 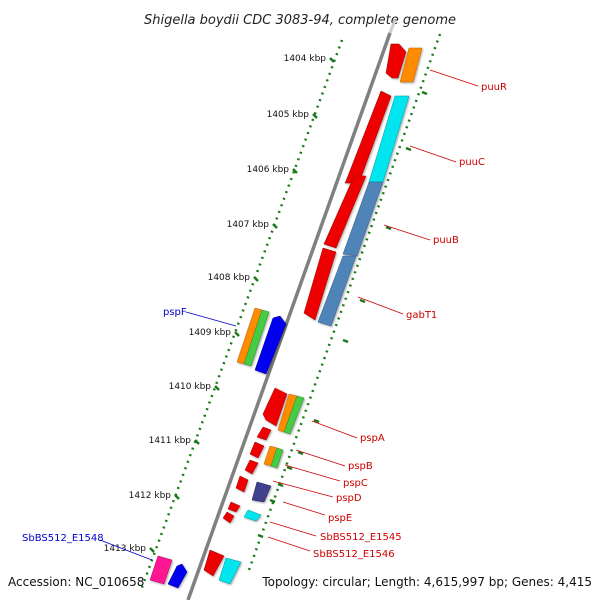 What do you see at coordinates (277, 458) in the screenshot?
I see `gene-pspB-green` at bounding box center [277, 458].